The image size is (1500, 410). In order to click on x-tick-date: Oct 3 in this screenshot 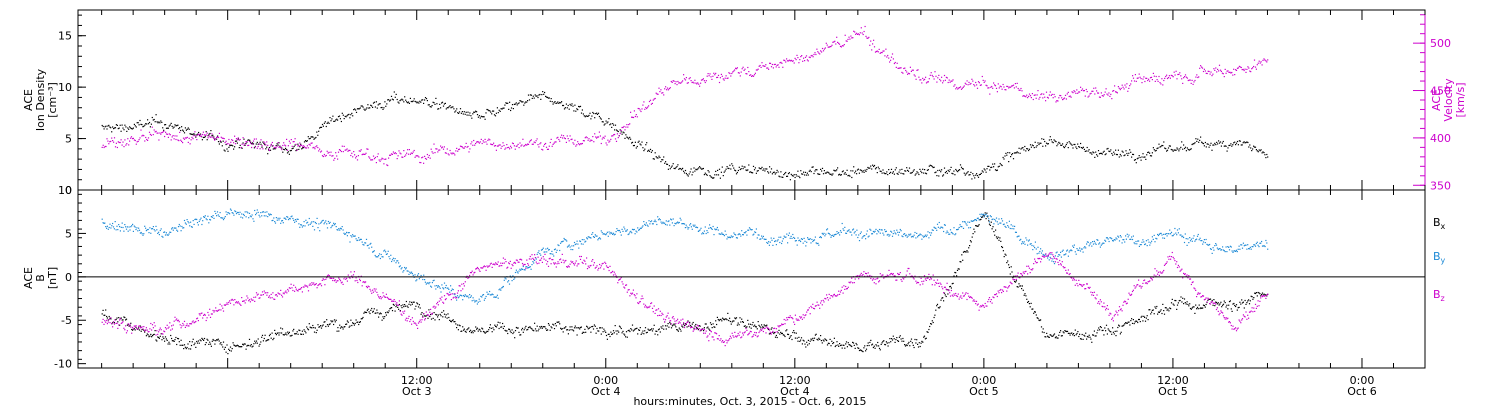, I will do `click(417, 391)`.